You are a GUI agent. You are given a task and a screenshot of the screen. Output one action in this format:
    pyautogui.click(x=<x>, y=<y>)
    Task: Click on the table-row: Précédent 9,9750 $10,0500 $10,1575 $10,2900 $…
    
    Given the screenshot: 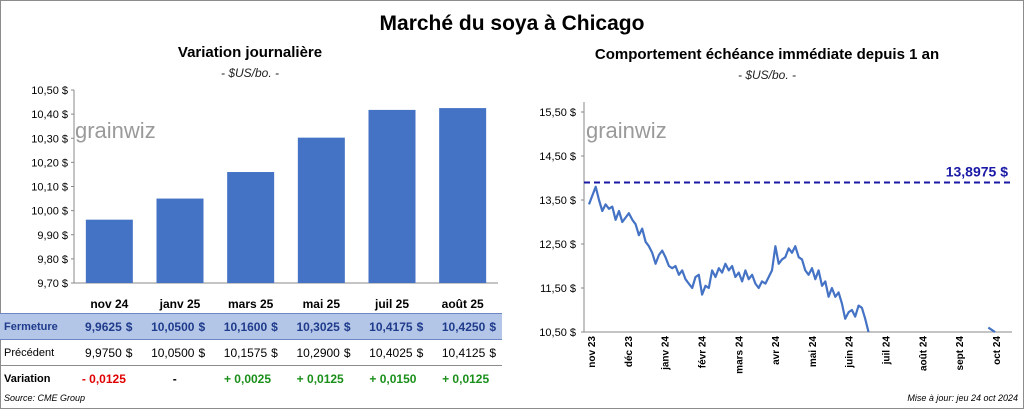 What is the action you would take?
    pyautogui.click(x=251, y=352)
    